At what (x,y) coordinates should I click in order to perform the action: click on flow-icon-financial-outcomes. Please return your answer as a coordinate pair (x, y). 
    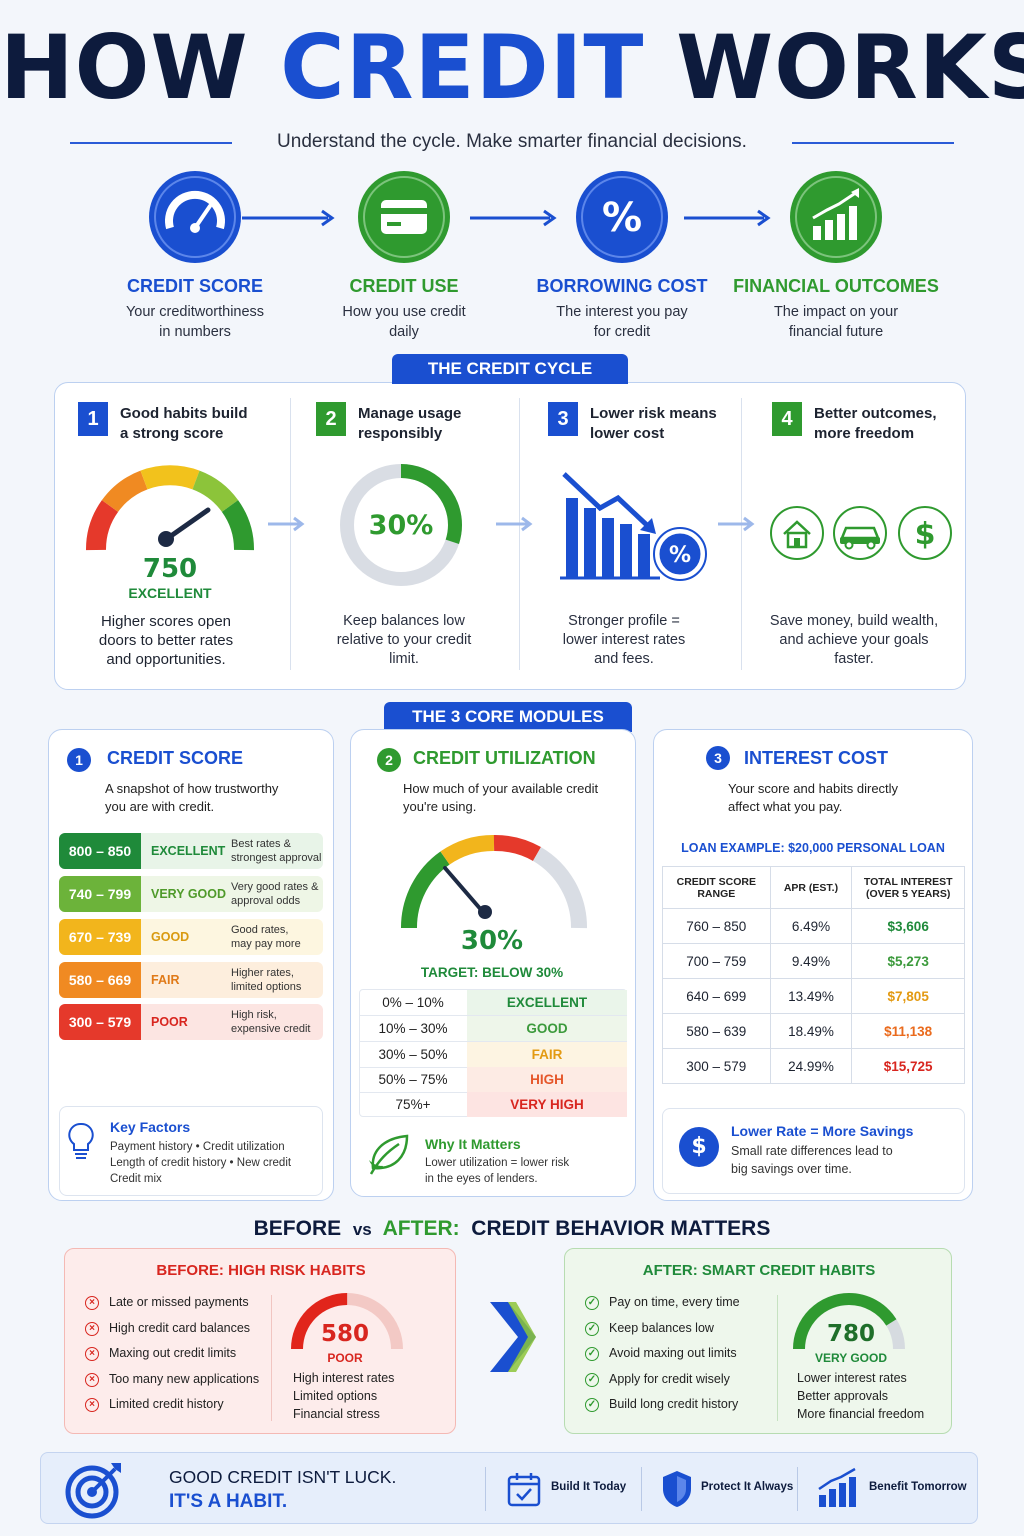
    Looking at the image, I should click on (836, 217).